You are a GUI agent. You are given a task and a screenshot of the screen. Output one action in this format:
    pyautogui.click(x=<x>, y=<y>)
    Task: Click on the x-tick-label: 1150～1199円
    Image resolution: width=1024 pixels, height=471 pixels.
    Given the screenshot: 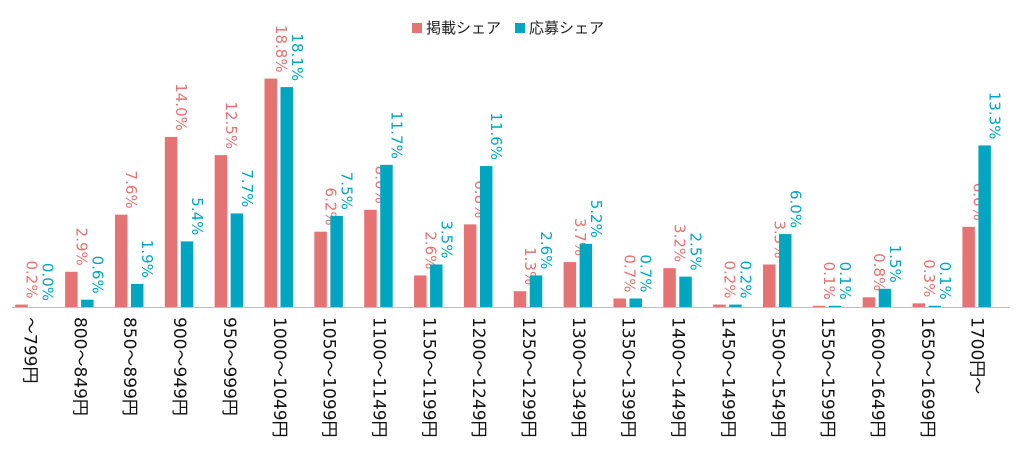 What is the action you would take?
    pyautogui.click(x=428, y=377)
    